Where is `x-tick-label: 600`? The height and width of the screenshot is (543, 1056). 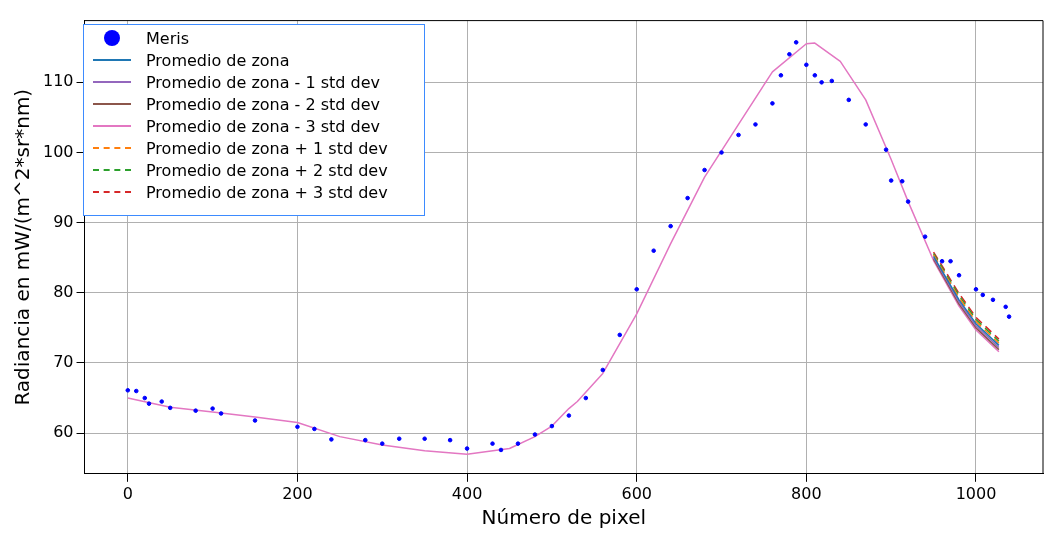
x-tick-label: 600 is located at coordinates (636, 493).